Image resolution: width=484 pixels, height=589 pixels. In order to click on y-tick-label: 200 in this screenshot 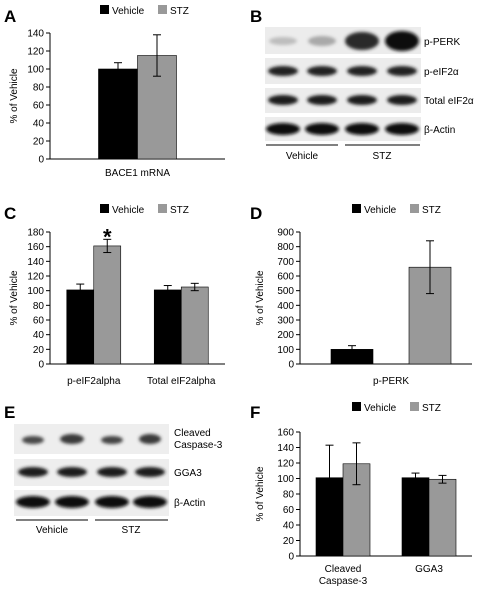, I will do `click(285, 335)`.